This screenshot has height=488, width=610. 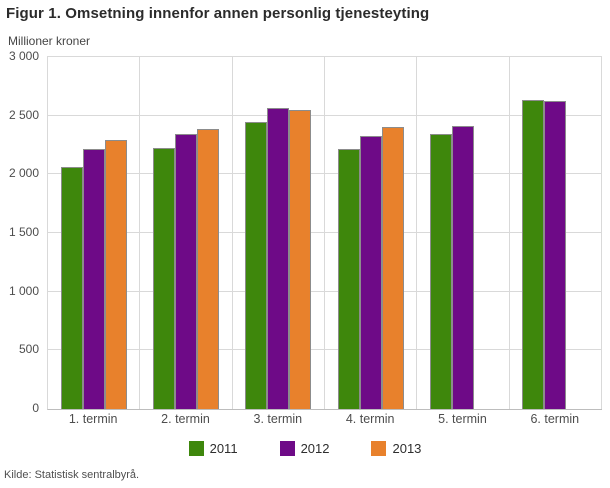 I want to click on x-tick-label-termin1: 1. termin, so click(x=93, y=419).